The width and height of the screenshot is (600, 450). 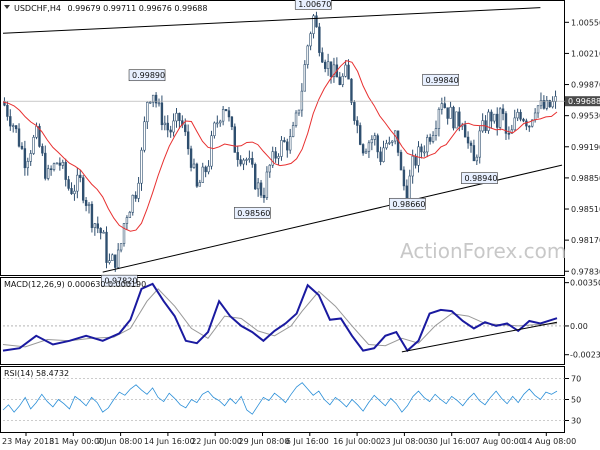 What do you see at coordinates (75, 284) in the screenshot?
I see `macd-label: MACD(12,26,9) 0.000630 0.000190` at bounding box center [75, 284].